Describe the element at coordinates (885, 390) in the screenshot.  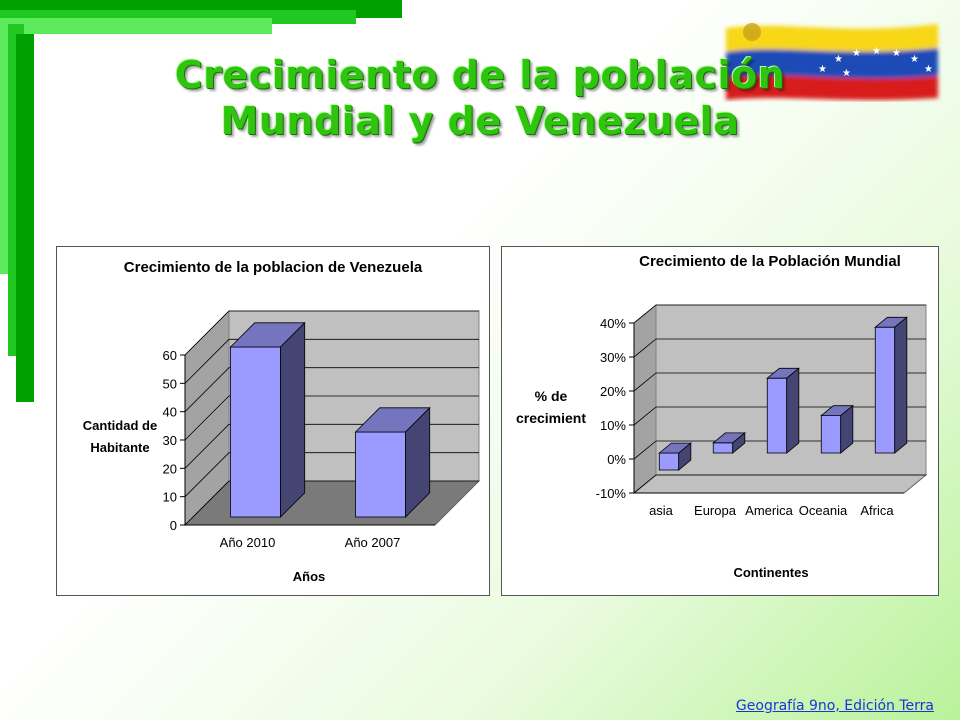
I see `mun-bar-africa` at that location.